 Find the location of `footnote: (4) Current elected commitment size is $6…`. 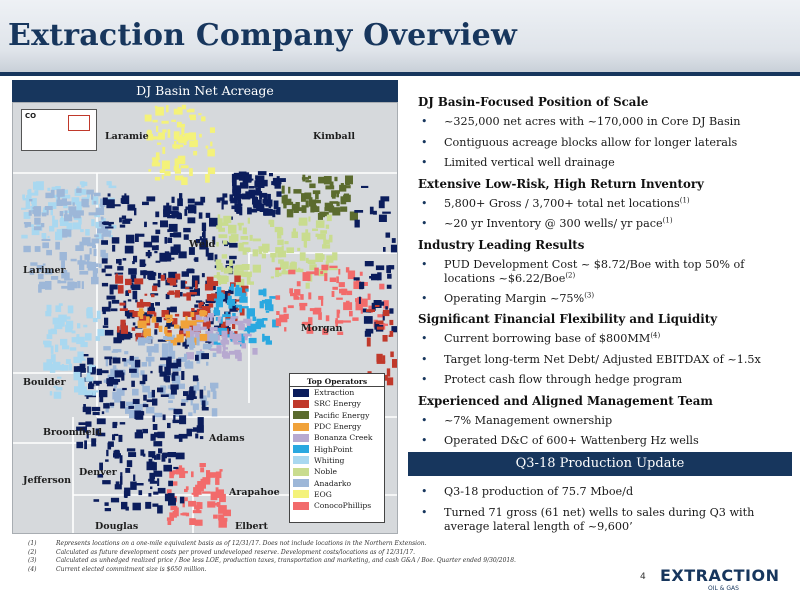

footnote: (4) Current elected commitment size is $6… is located at coordinates (308, 570).